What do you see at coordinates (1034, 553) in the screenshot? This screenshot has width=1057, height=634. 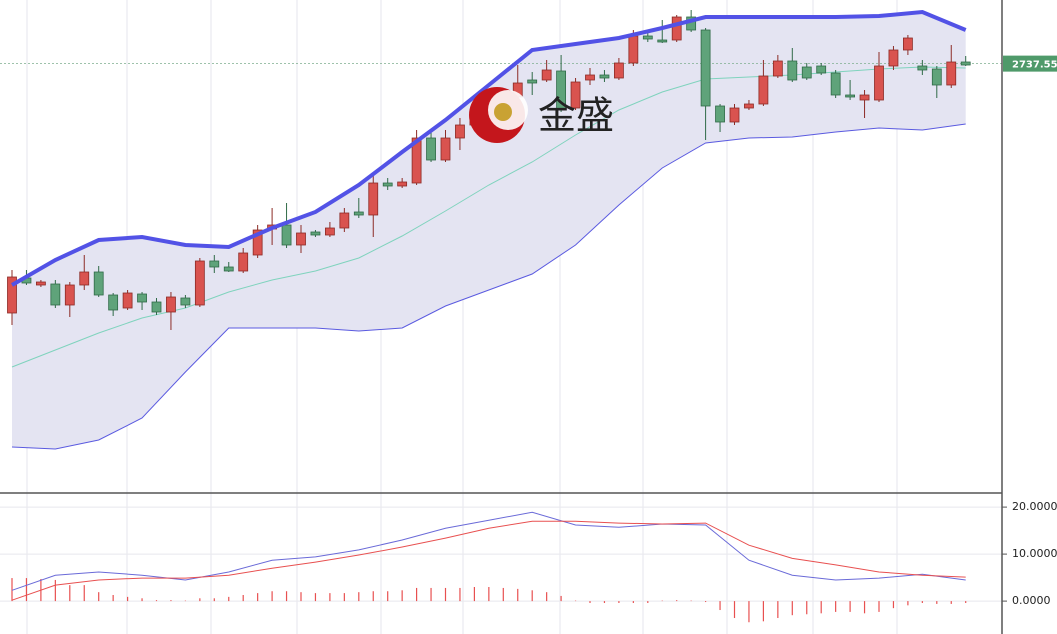 I see `y-tick-label: 10.0000` at bounding box center [1034, 553].